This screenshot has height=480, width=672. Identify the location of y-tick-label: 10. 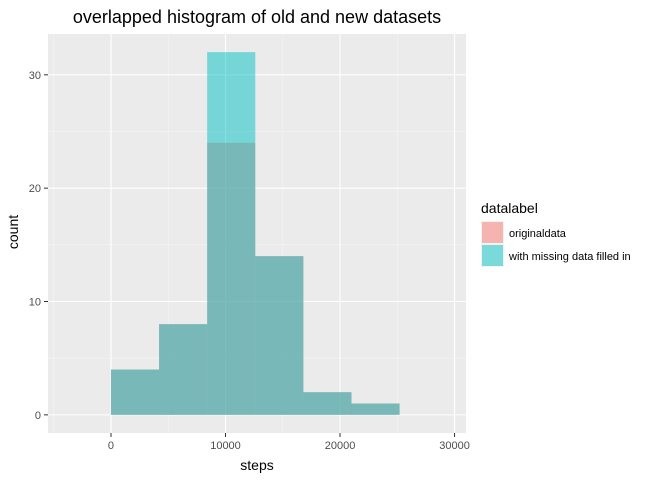
(35, 303).